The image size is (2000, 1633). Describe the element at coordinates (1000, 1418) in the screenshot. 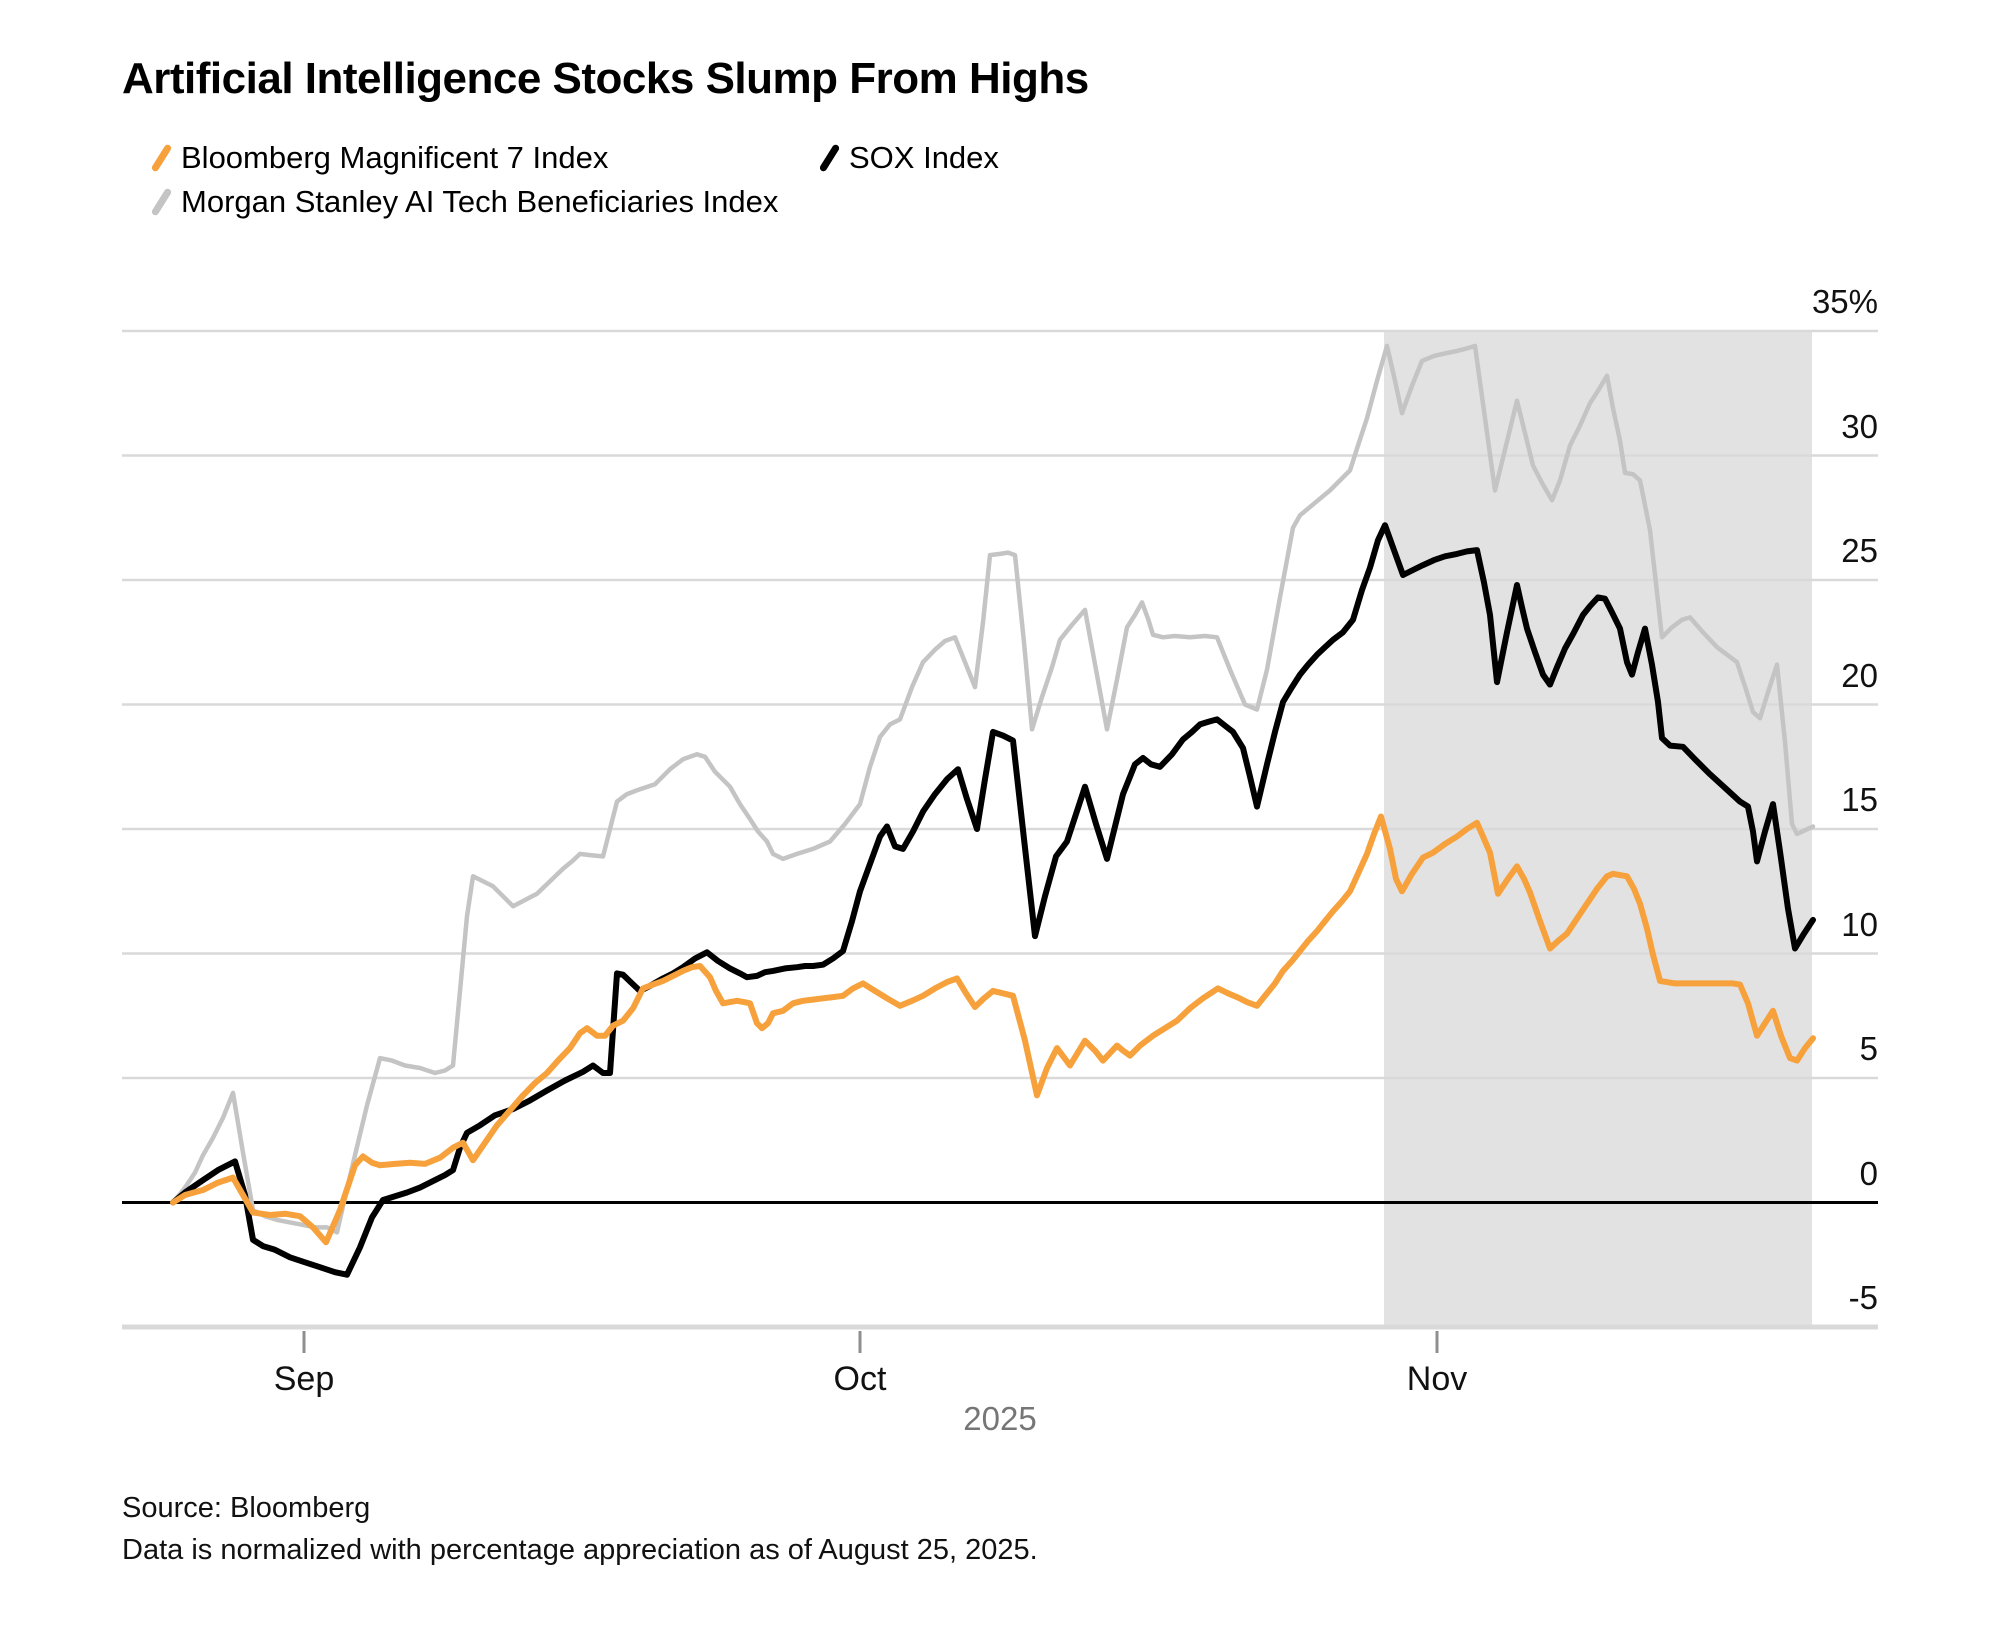

I see `x-axis-year-label: 2025` at that location.